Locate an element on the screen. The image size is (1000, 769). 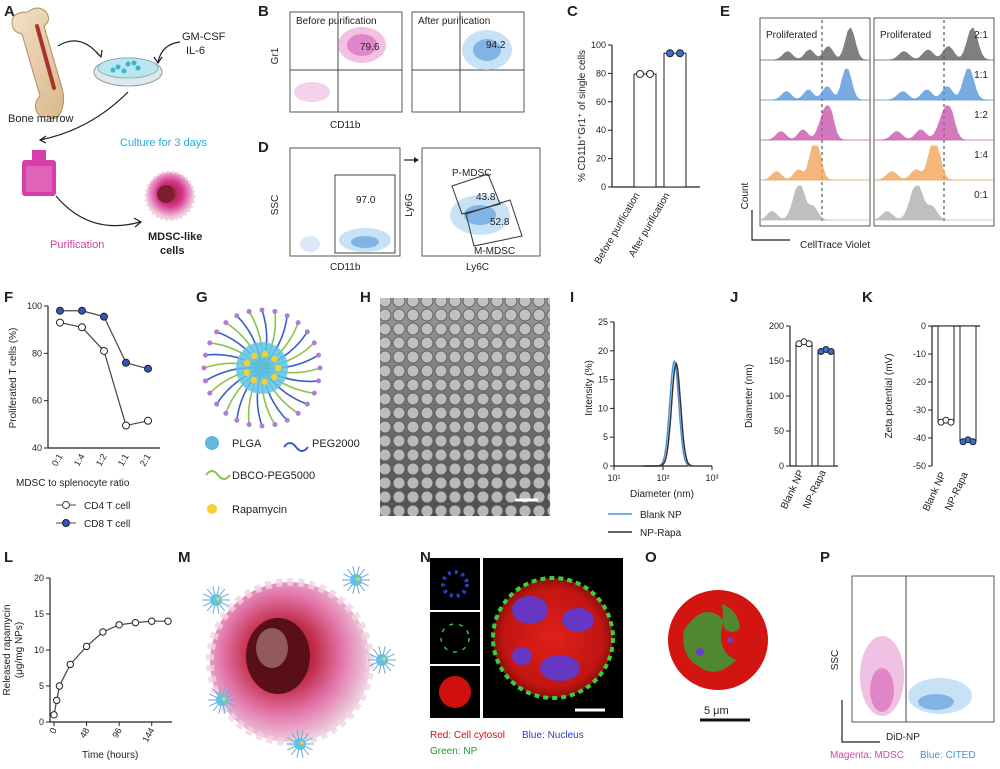
i-ylabel: Intensity (%) is located at coordinates (589, 388).